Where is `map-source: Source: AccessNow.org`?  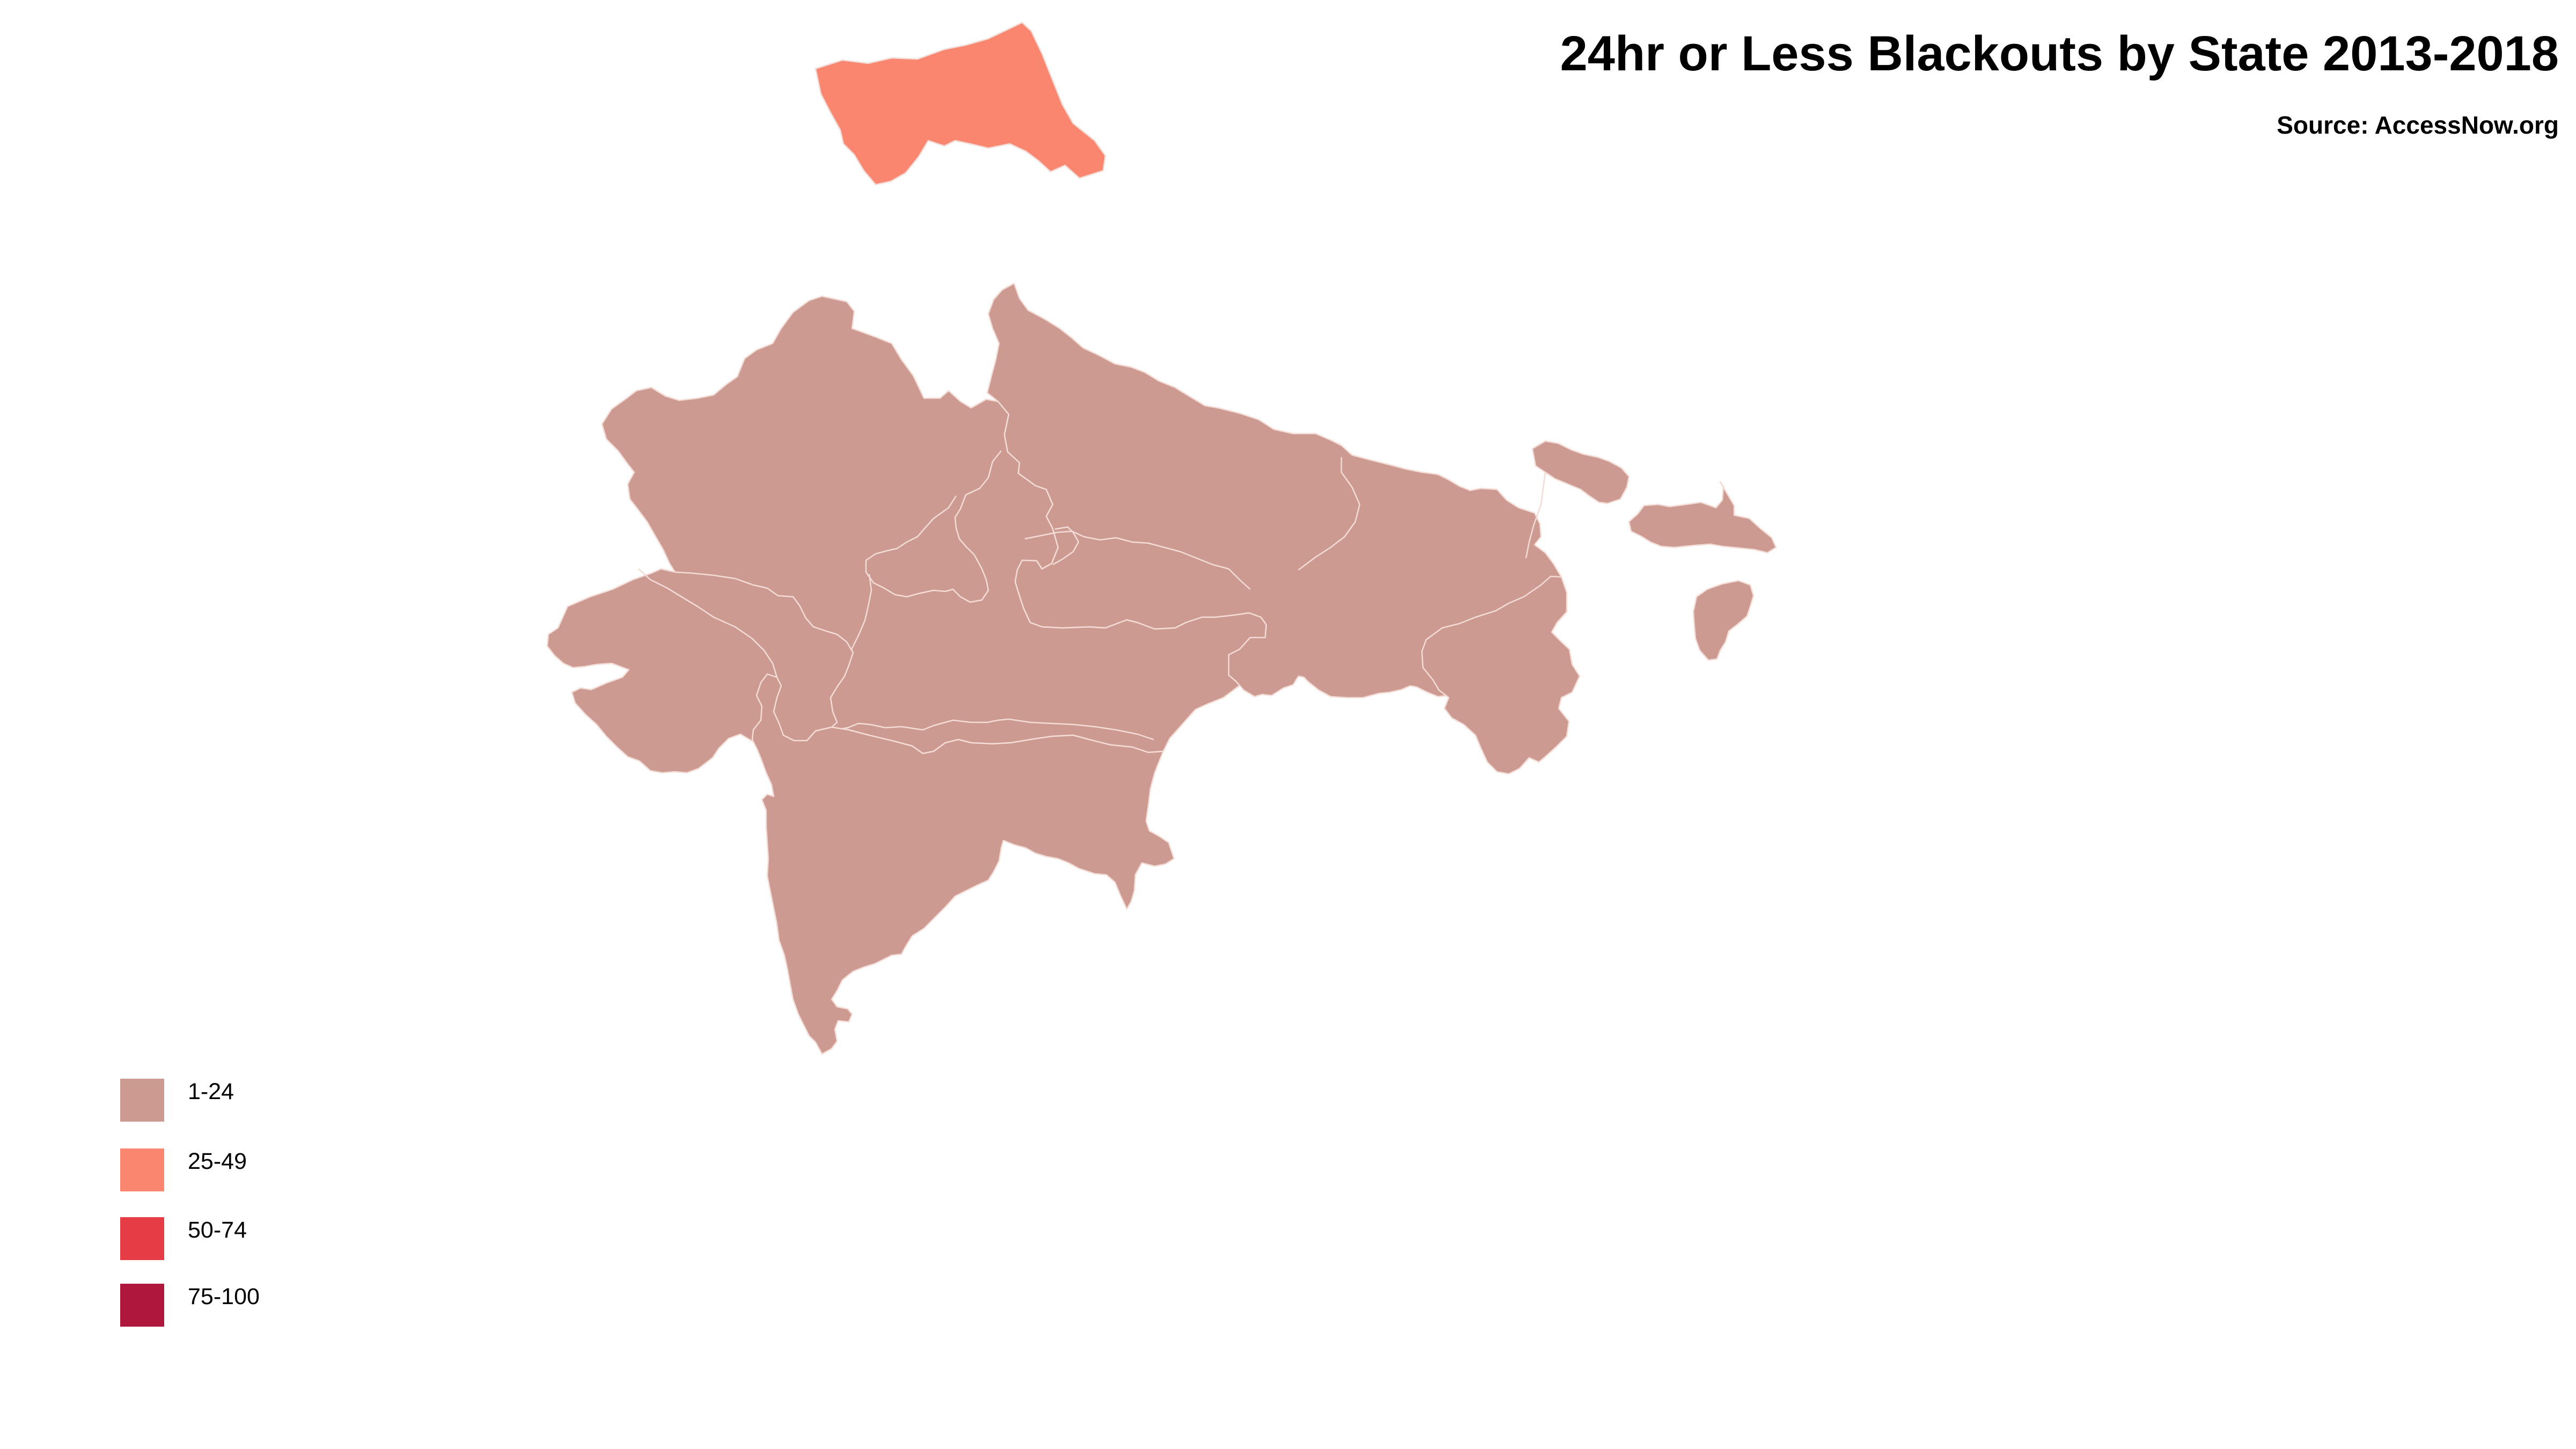
map-source: Source: AccessNow.org is located at coordinates (2418, 125).